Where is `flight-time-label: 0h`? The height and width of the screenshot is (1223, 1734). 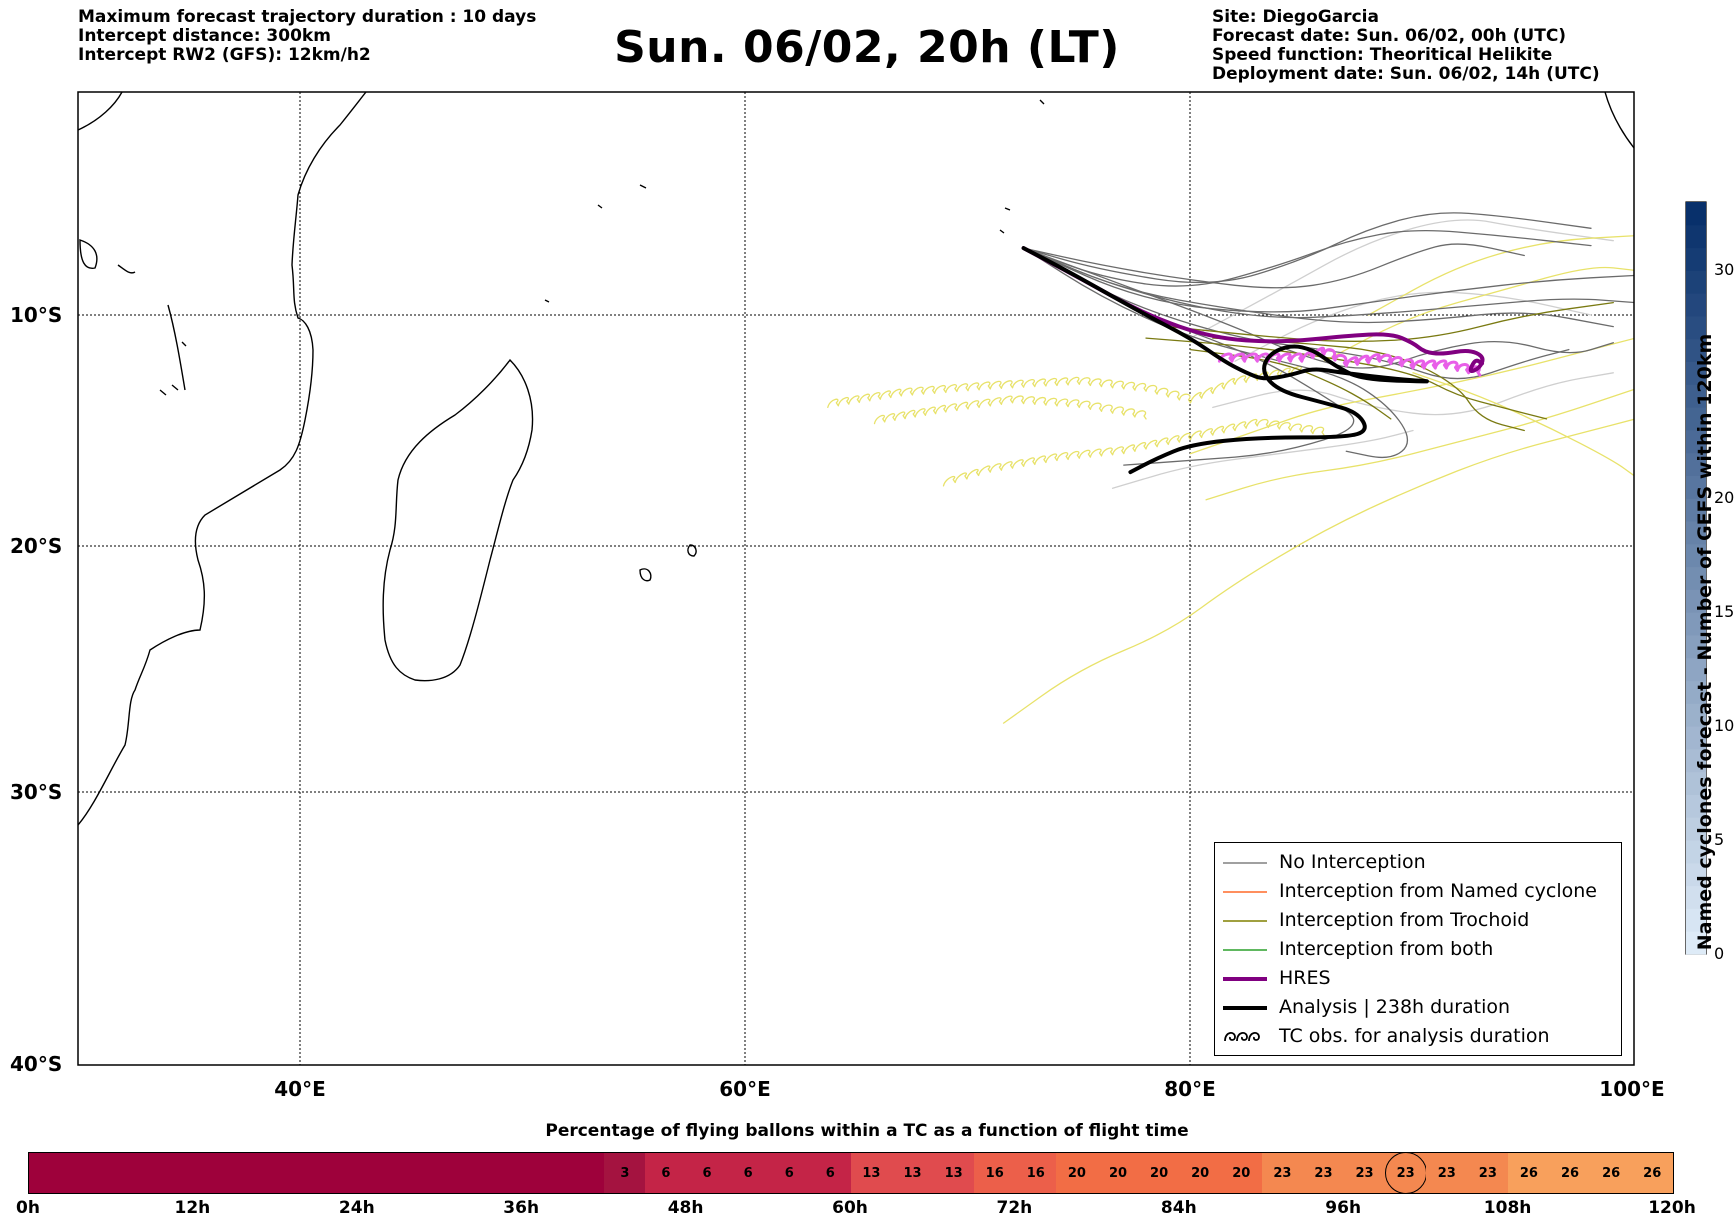
flight-time-label: 0h is located at coordinates (28, 1208).